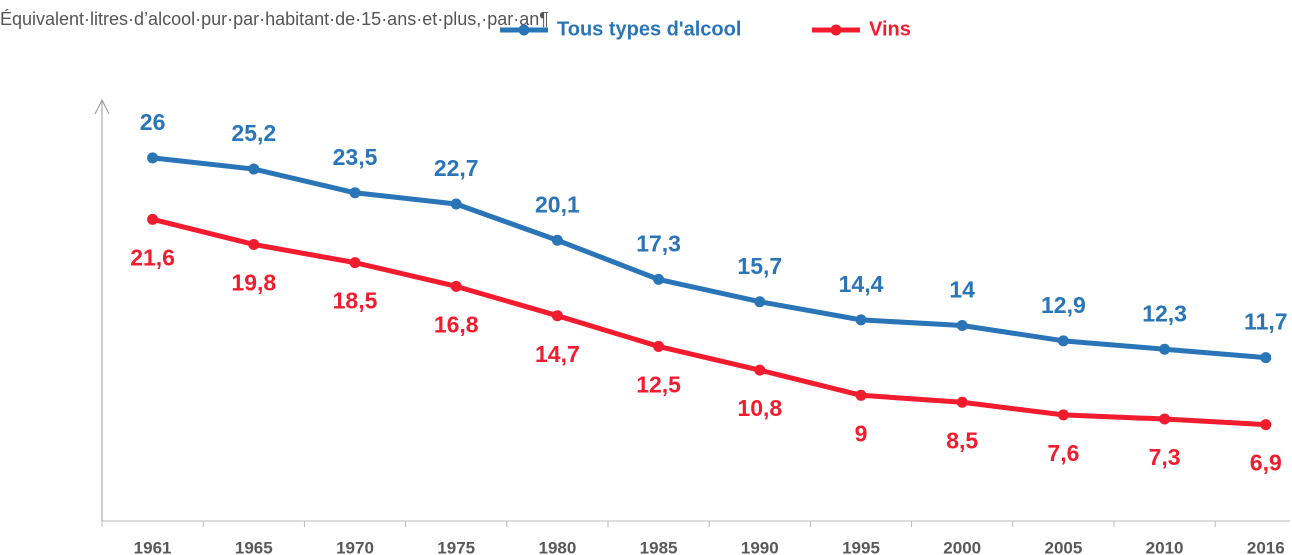  What do you see at coordinates (153, 122) in the screenshot?
I see `value-label: 26` at bounding box center [153, 122].